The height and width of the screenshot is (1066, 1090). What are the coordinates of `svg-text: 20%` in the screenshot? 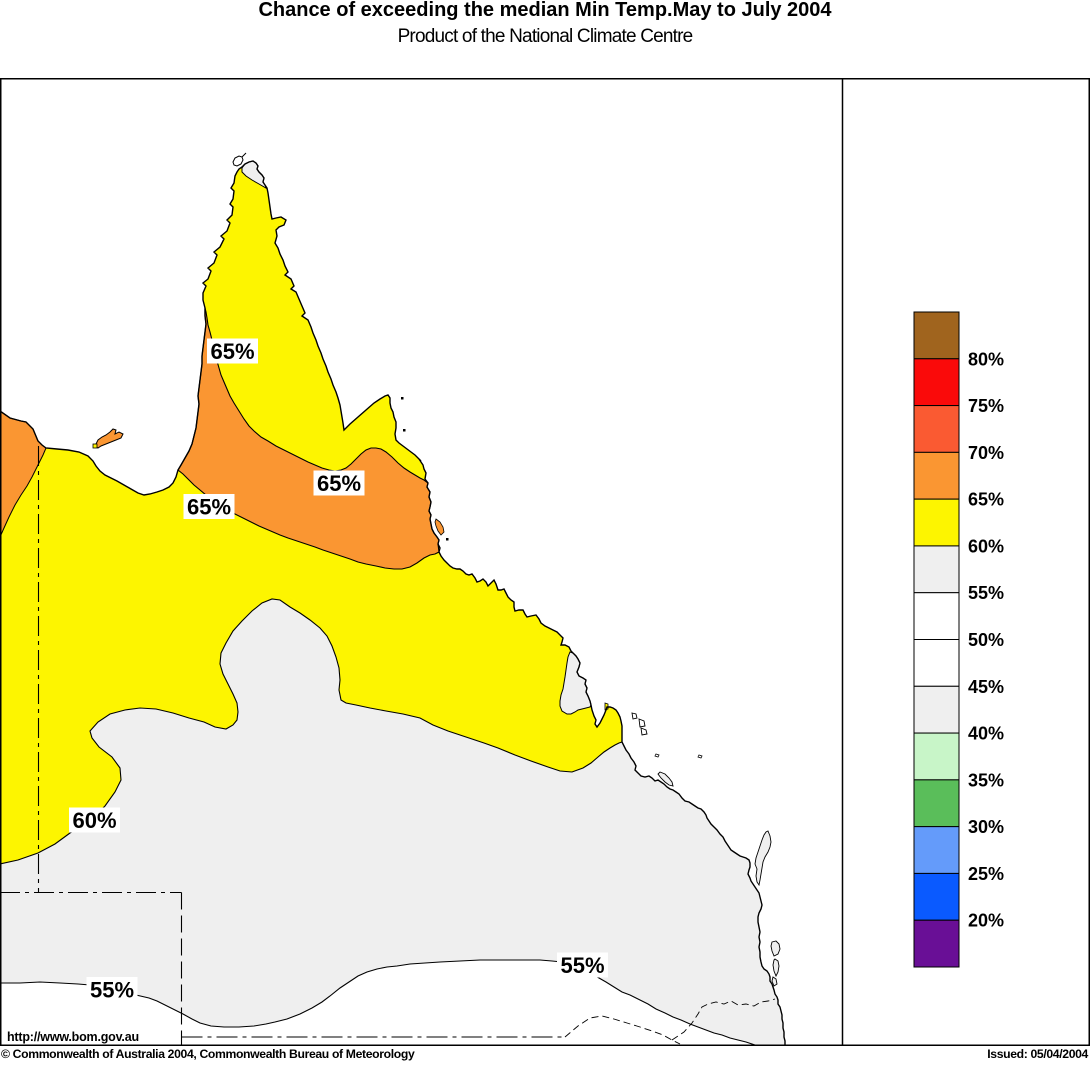 It's located at (986, 921).